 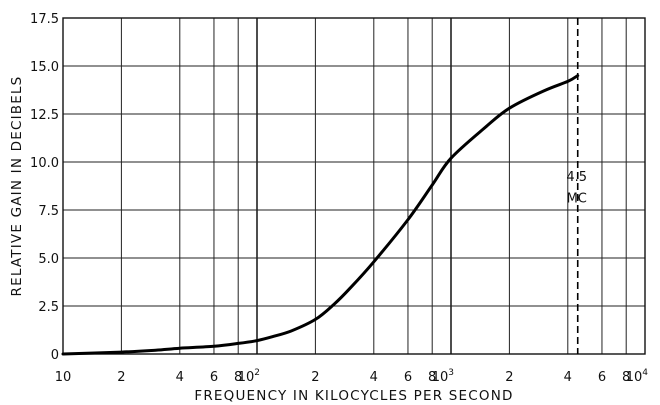 I want to click on y-tick-label: 7.5, so click(x=48, y=211).